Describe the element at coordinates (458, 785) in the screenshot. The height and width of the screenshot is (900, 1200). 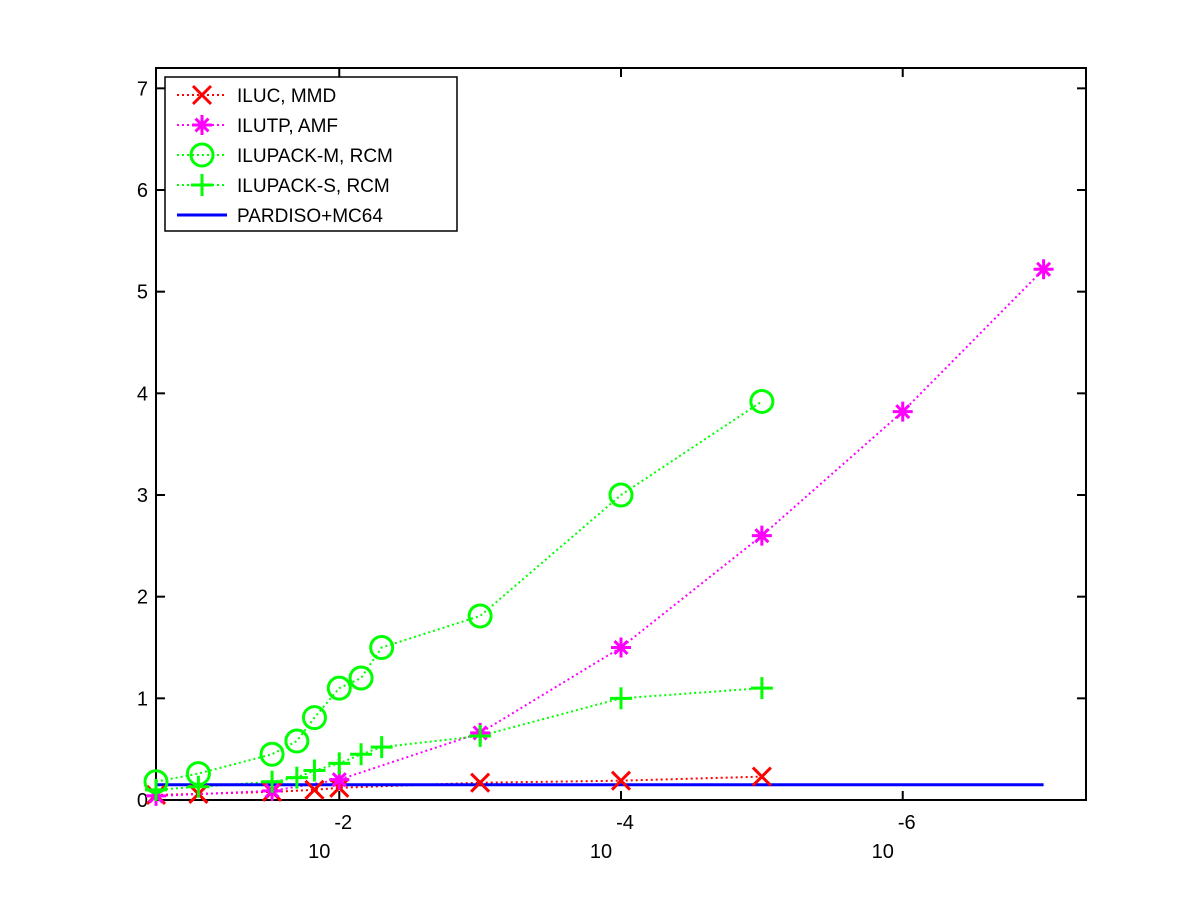
I see `series-line-iluc-mmd` at that location.